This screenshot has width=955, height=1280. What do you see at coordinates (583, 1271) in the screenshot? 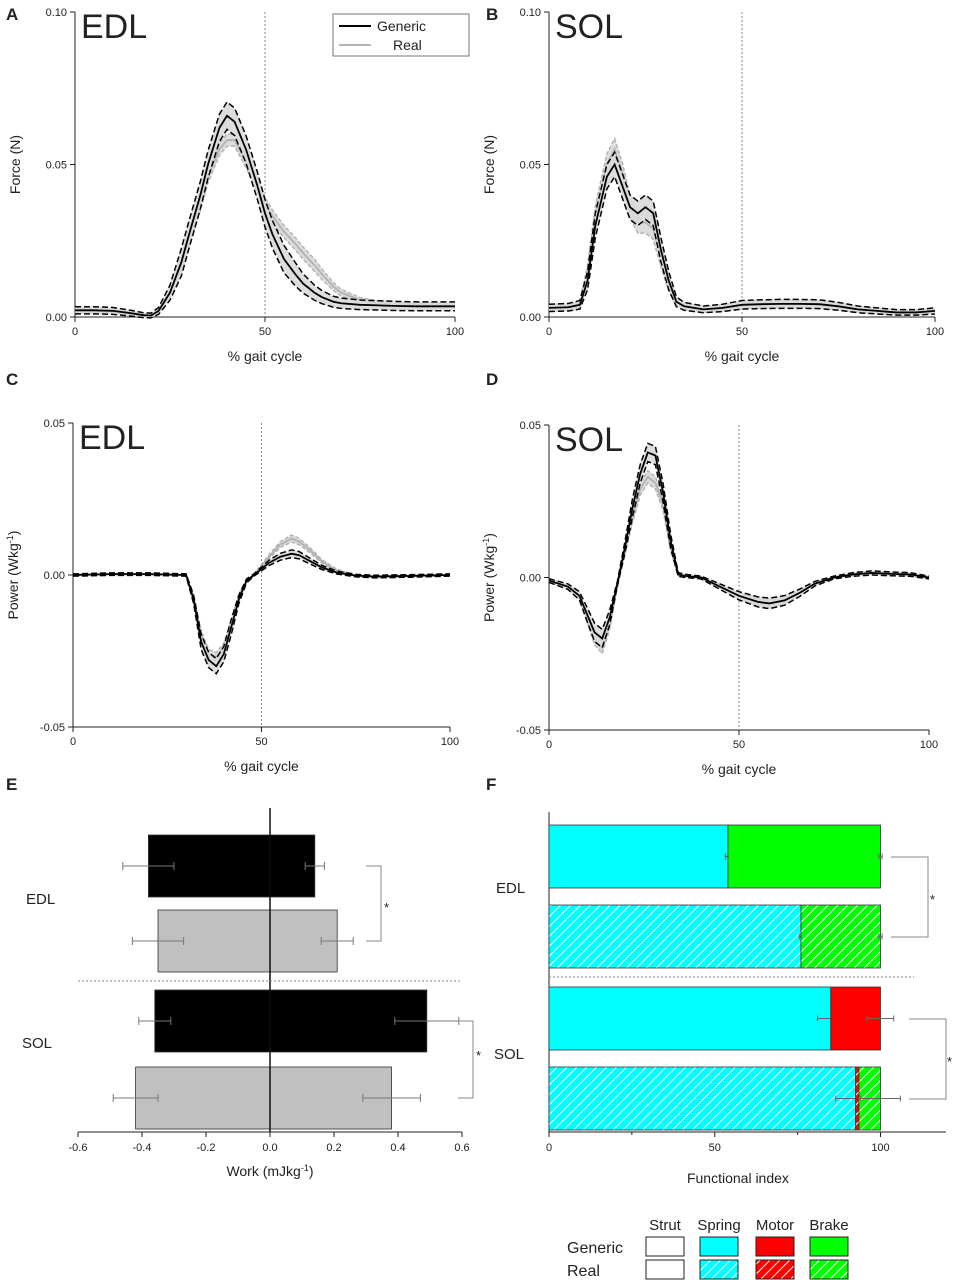
I see `legend-row-real: Real` at bounding box center [583, 1271].